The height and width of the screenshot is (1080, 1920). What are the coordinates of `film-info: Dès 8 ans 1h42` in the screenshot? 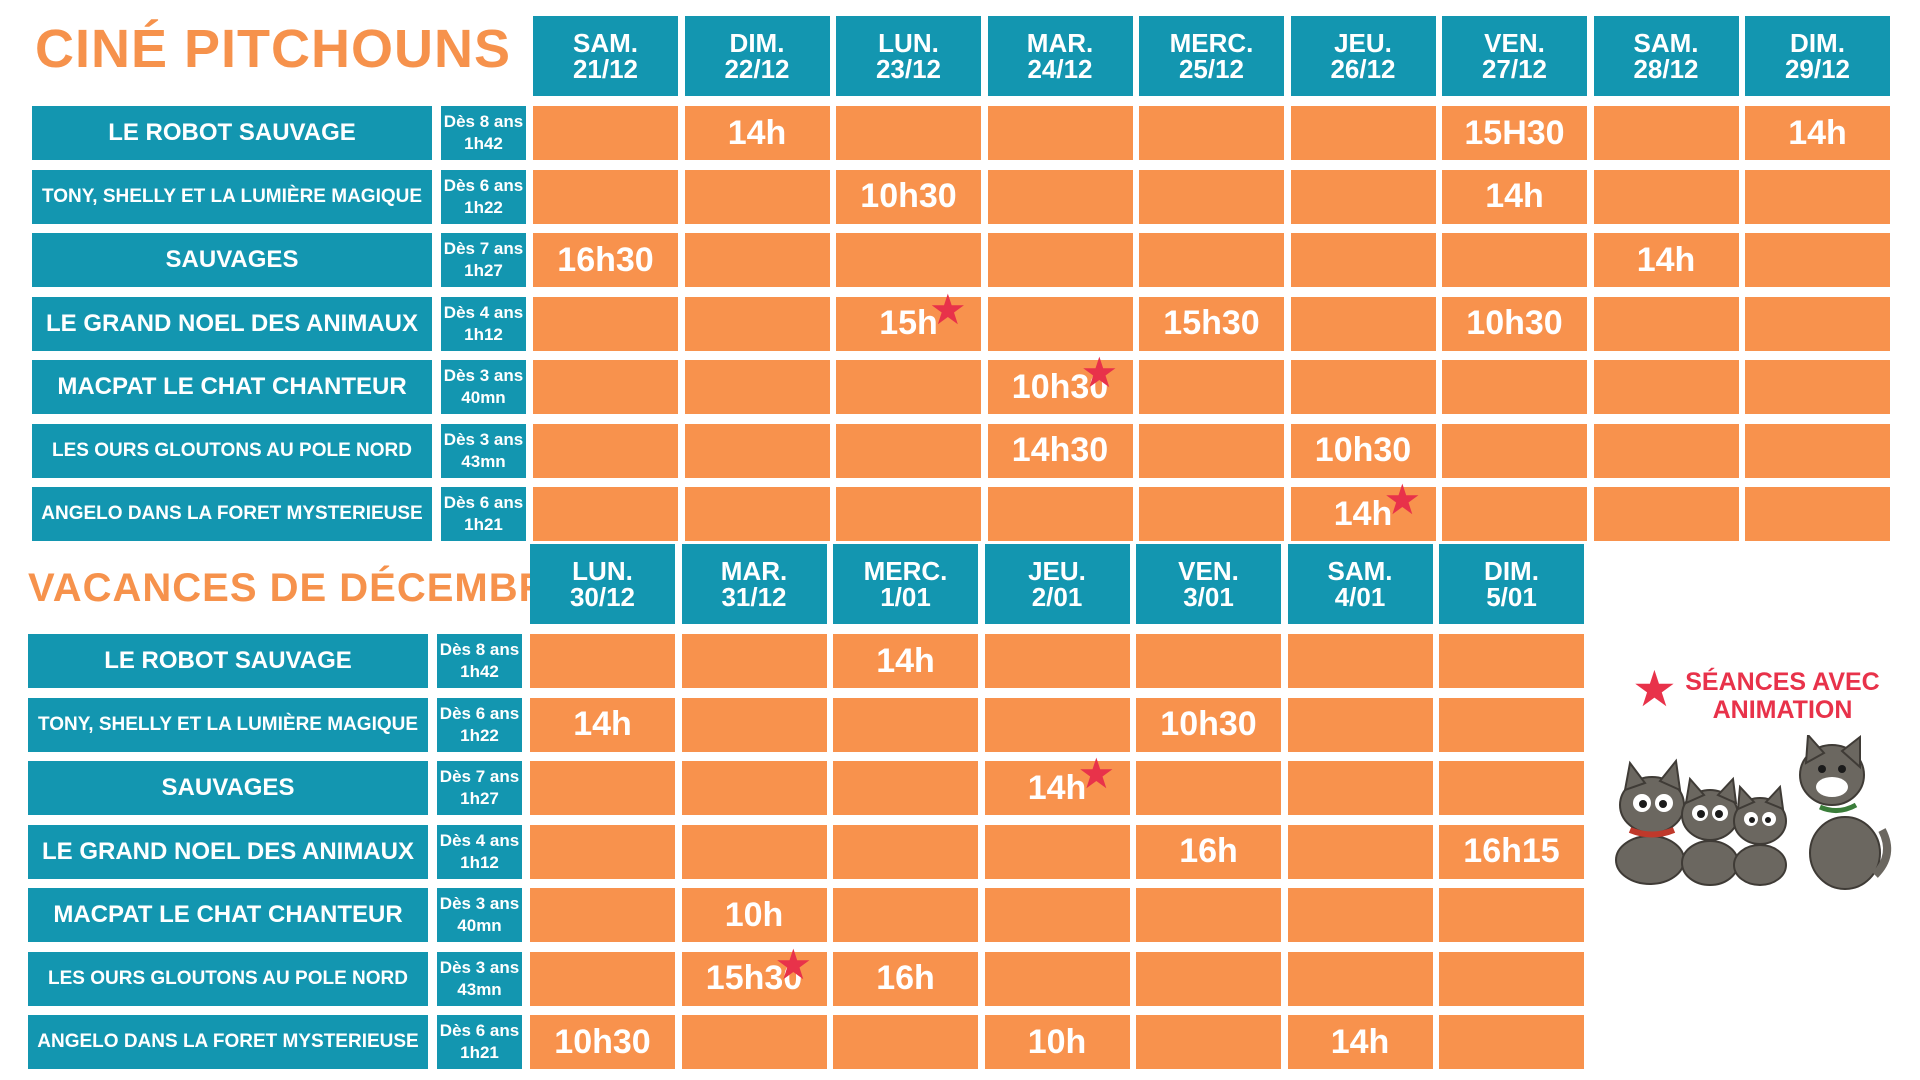 It's located at (483, 133).